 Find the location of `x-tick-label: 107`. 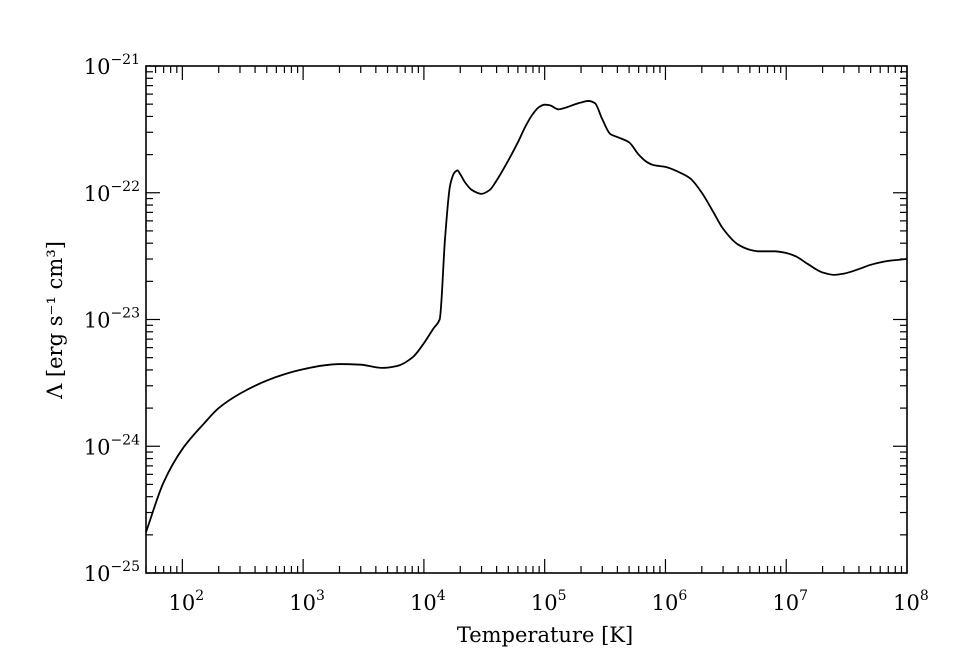

x-tick-label: 107 is located at coordinates (790, 601).